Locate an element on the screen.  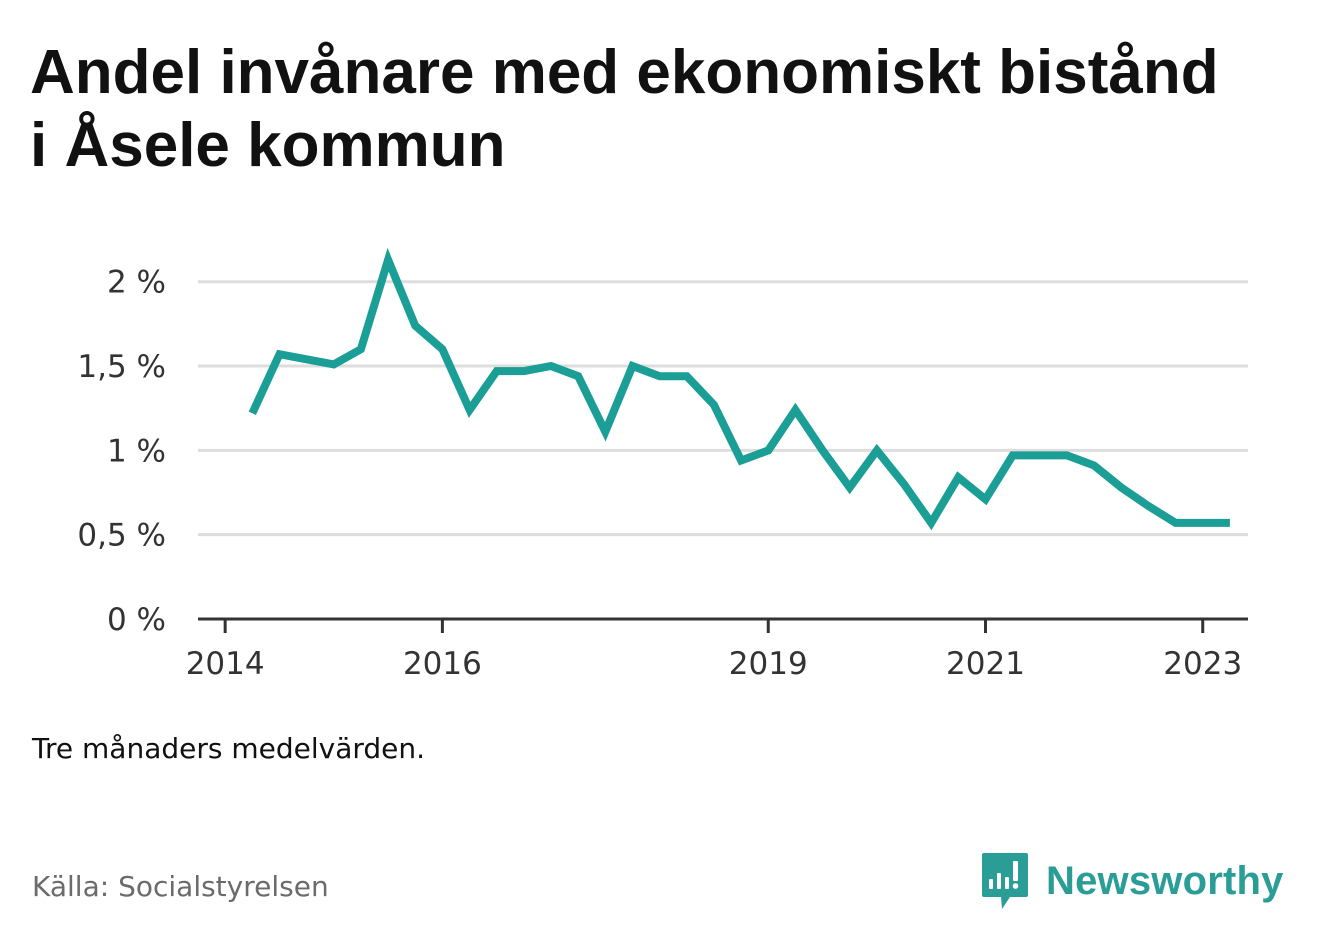
x-tick-label: 2014 is located at coordinates (225, 664).